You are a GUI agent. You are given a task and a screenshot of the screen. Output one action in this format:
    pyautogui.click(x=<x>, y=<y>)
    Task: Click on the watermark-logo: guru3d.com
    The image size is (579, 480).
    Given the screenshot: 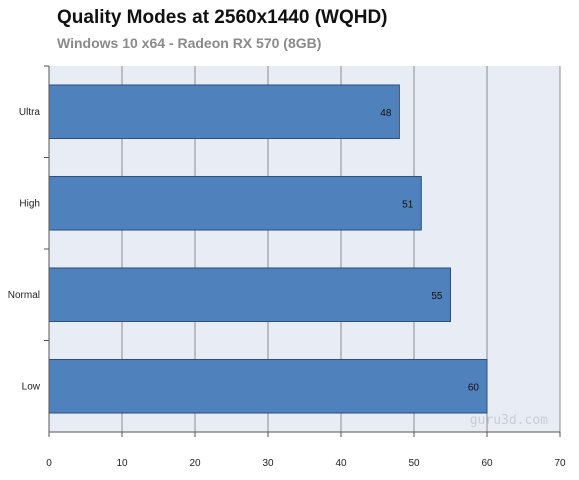 What is the action you would take?
    pyautogui.click(x=509, y=420)
    